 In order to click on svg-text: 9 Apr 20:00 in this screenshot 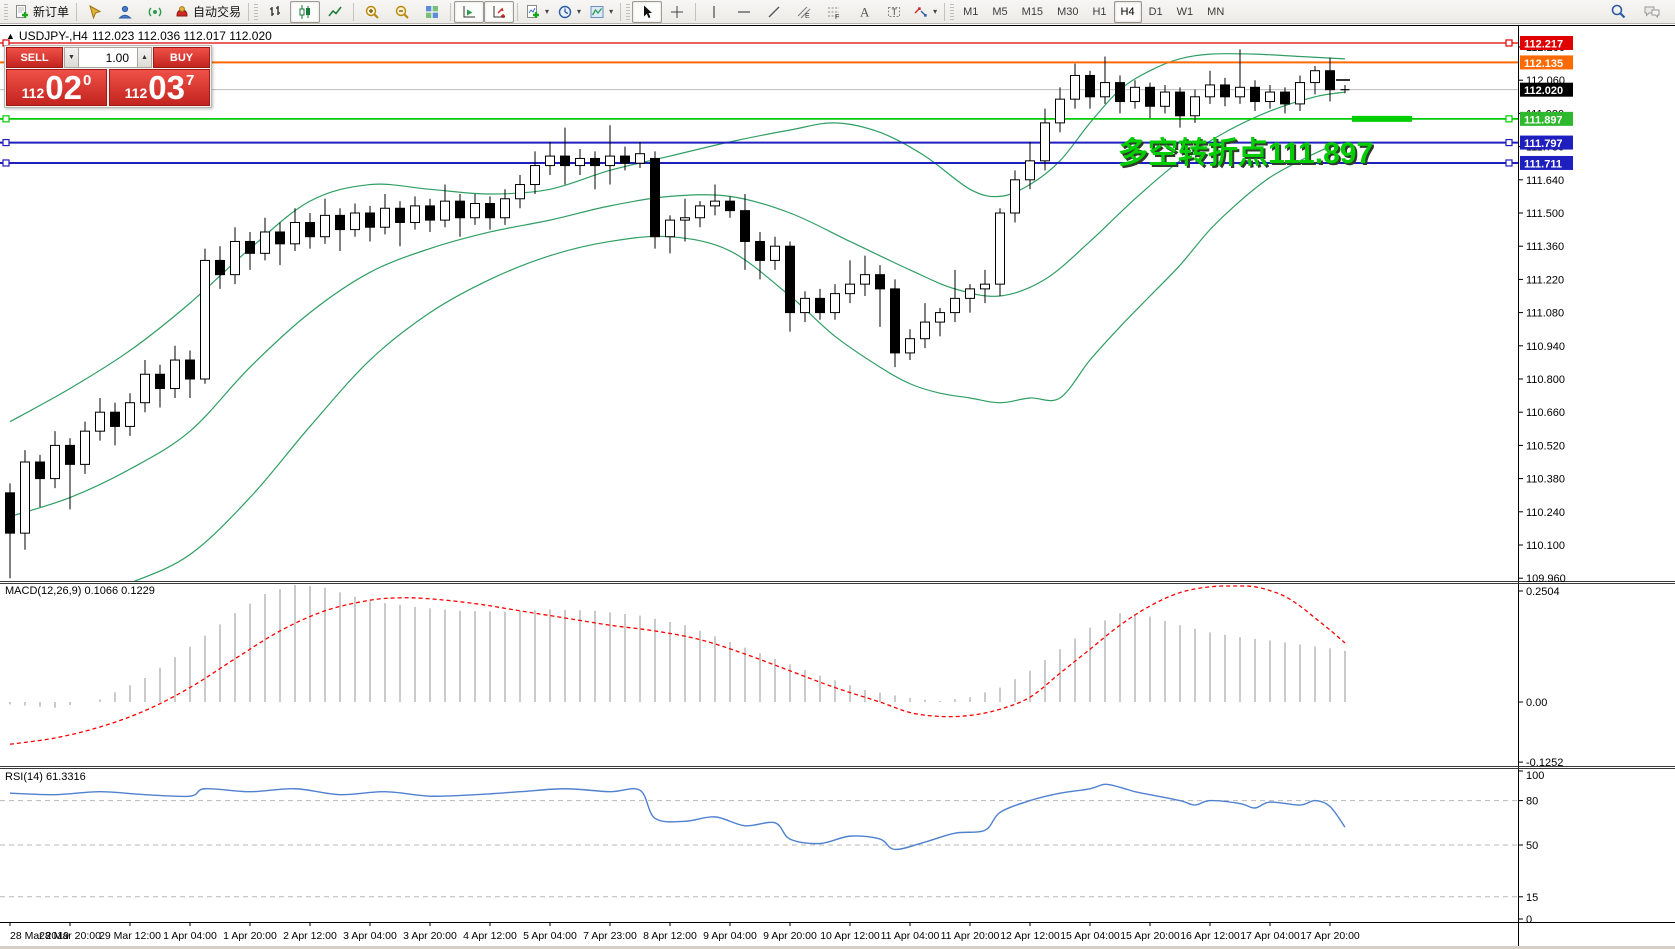, I will do `click(790, 936)`.